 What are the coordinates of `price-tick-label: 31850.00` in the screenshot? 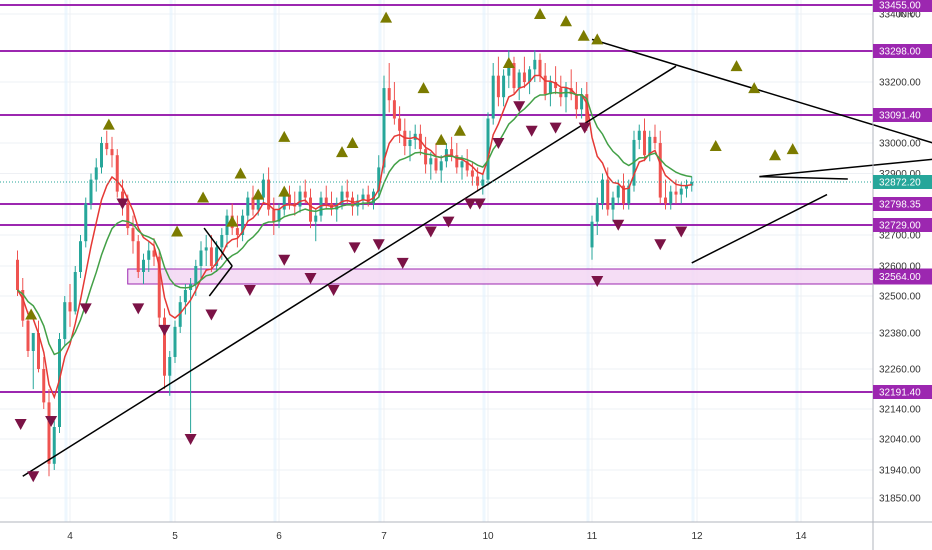 It's located at (900, 499).